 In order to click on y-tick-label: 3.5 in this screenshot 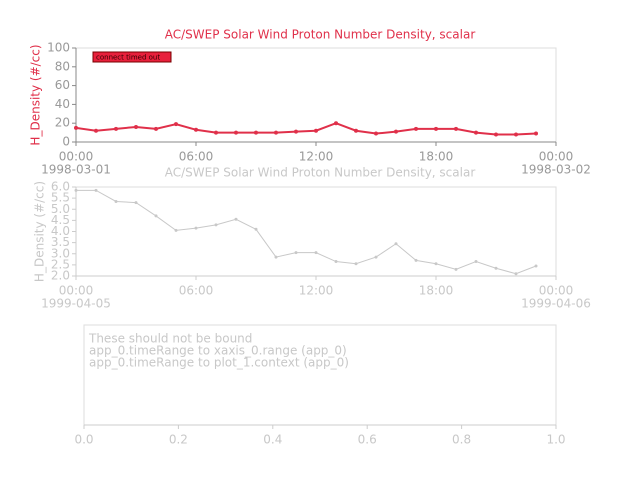, I will do `click(60, 242)`.